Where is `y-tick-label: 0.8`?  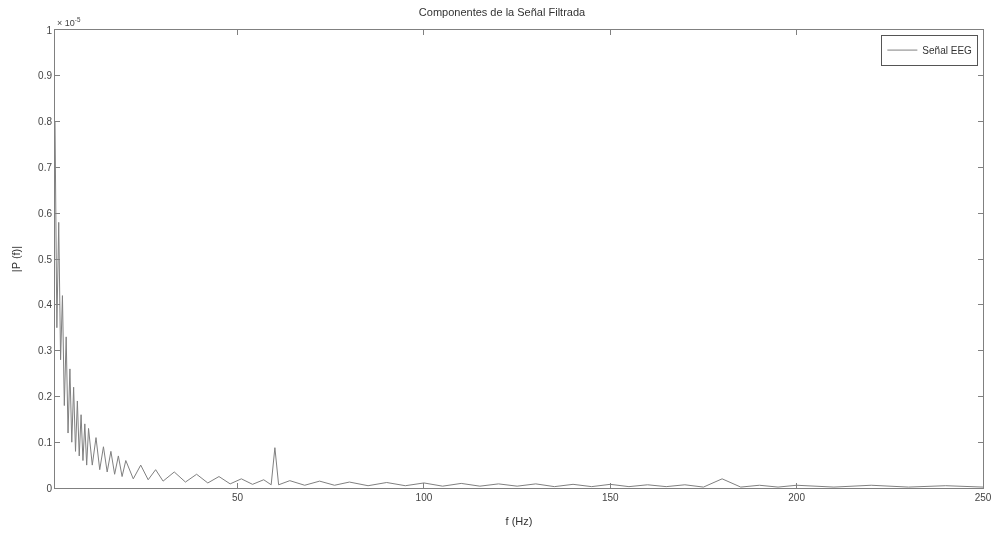 y-tick-label: 0.8 is located at coordinates (45, 122).